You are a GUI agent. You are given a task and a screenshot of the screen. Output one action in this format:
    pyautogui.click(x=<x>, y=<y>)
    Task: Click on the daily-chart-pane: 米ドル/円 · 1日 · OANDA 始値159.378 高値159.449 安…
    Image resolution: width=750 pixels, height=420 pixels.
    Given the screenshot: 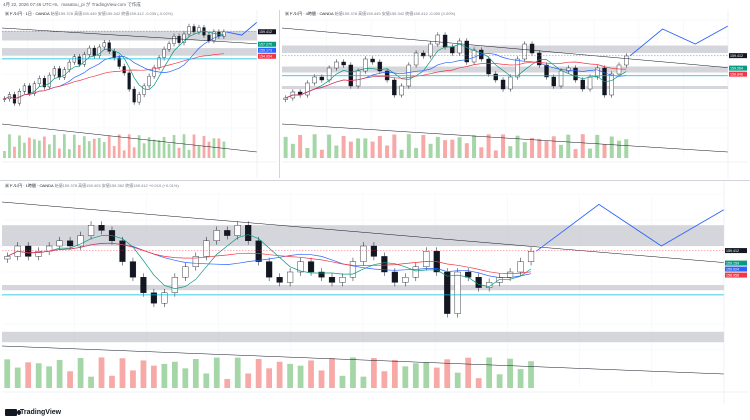 What is the action you would take?
    pyautogui.click(x=139, y=94)
    